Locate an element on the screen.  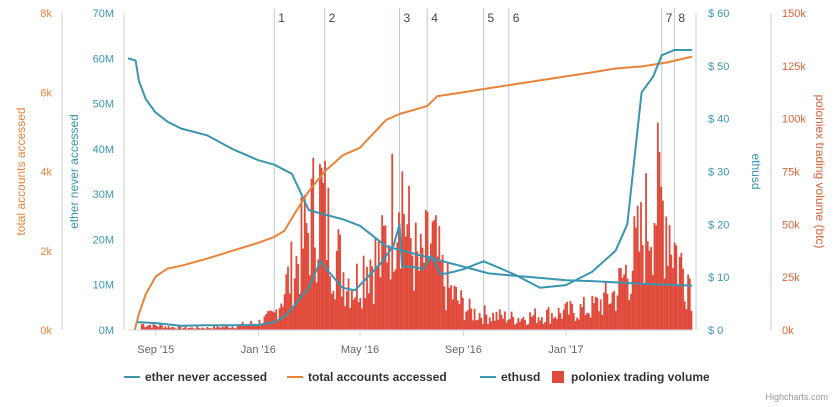
legend-item-label: poloniex trading volume is located at coordinates (640, 377).